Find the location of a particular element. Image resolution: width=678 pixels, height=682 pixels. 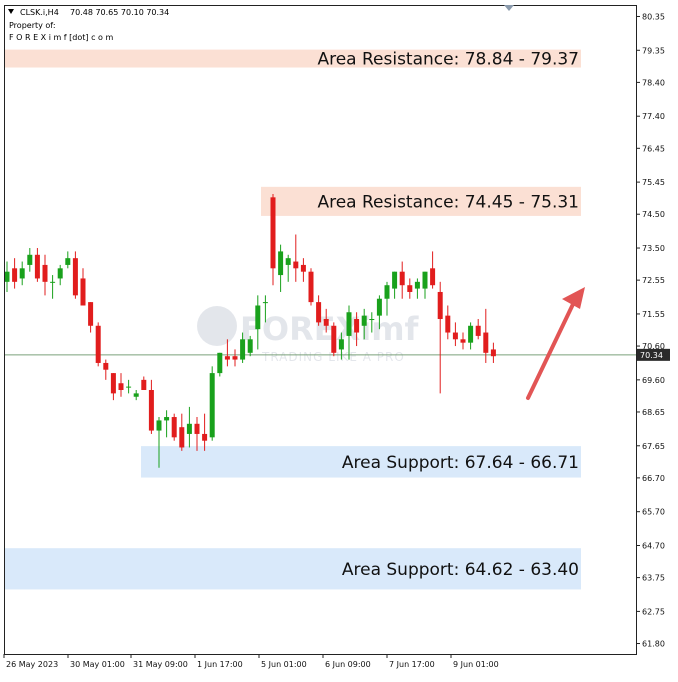

y-tick-label: 62.75 is located at coordinates (653, 611).